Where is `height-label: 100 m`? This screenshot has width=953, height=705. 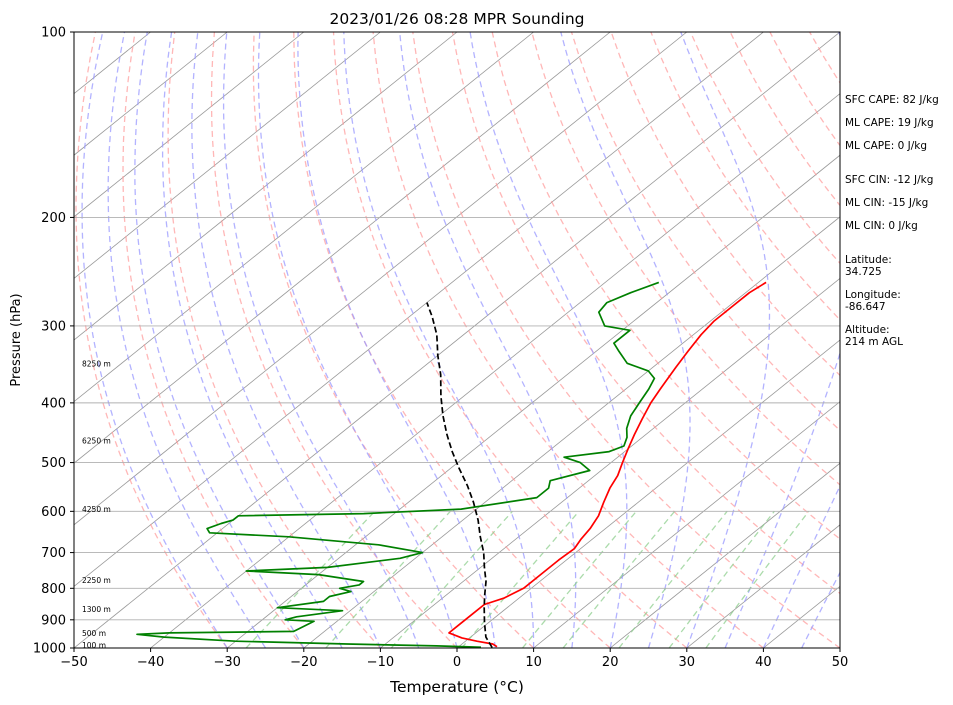
height-label: 100 m is located at coordinates (94, 645).